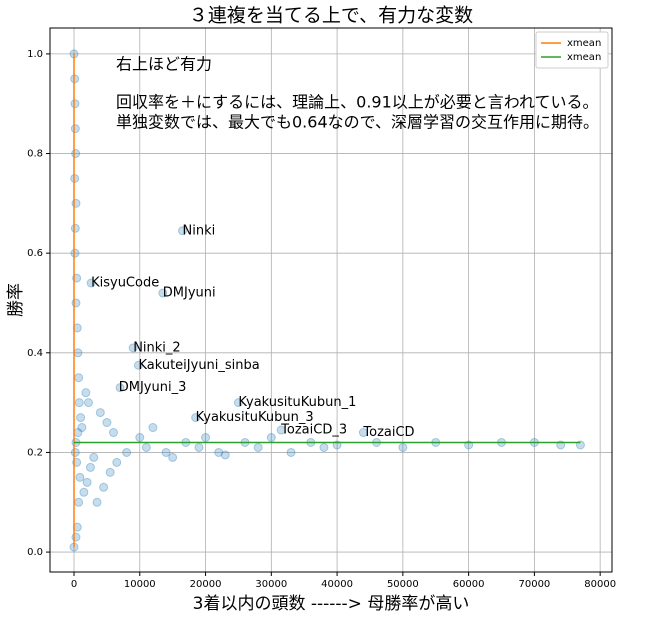 This screenshot has width=661, height=621. I want to click on legend: xmean xmean, so click(572, 50).